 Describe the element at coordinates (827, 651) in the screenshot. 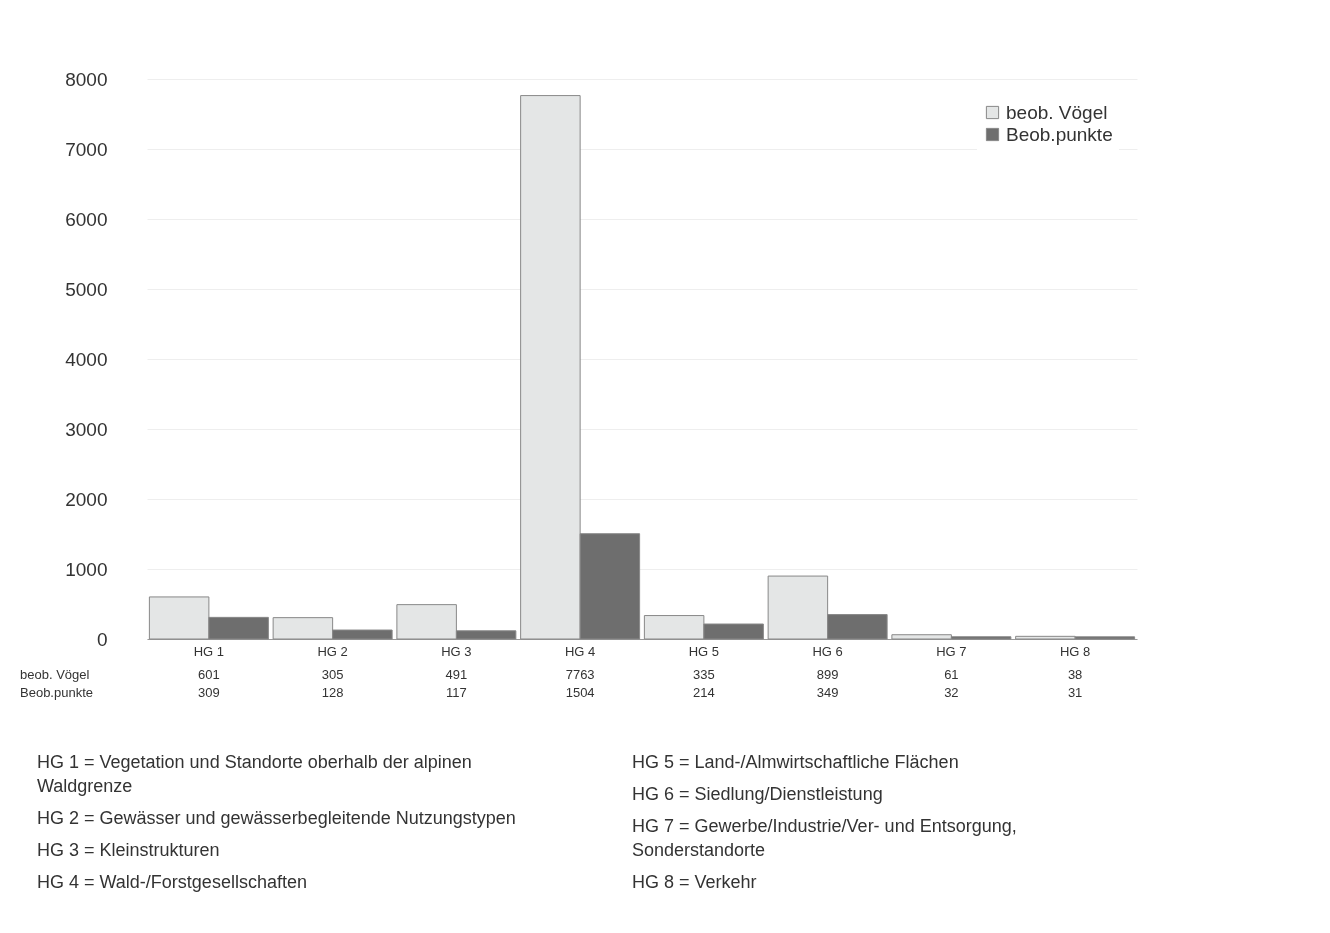

I see `x-tick-label: HG 6` at that location.